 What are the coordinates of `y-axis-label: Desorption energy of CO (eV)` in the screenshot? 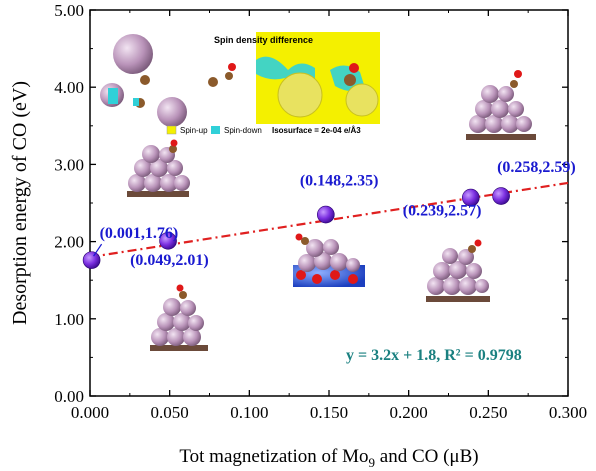 It's located at (20, 203).